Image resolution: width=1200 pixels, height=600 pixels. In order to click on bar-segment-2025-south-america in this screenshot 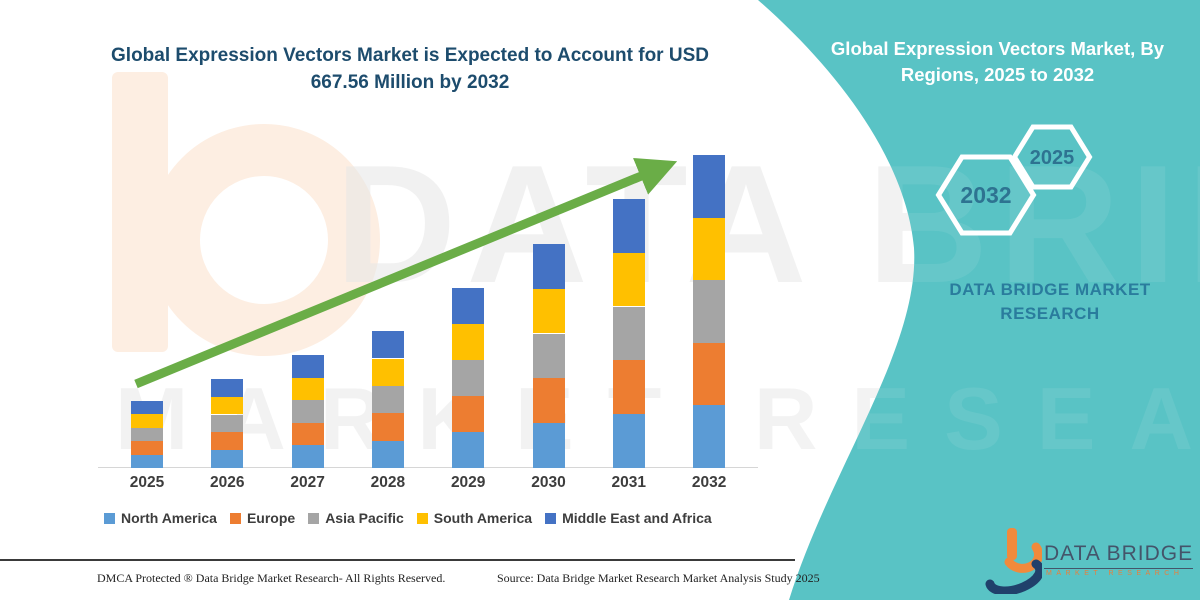, I will do `click(147, 421)`.